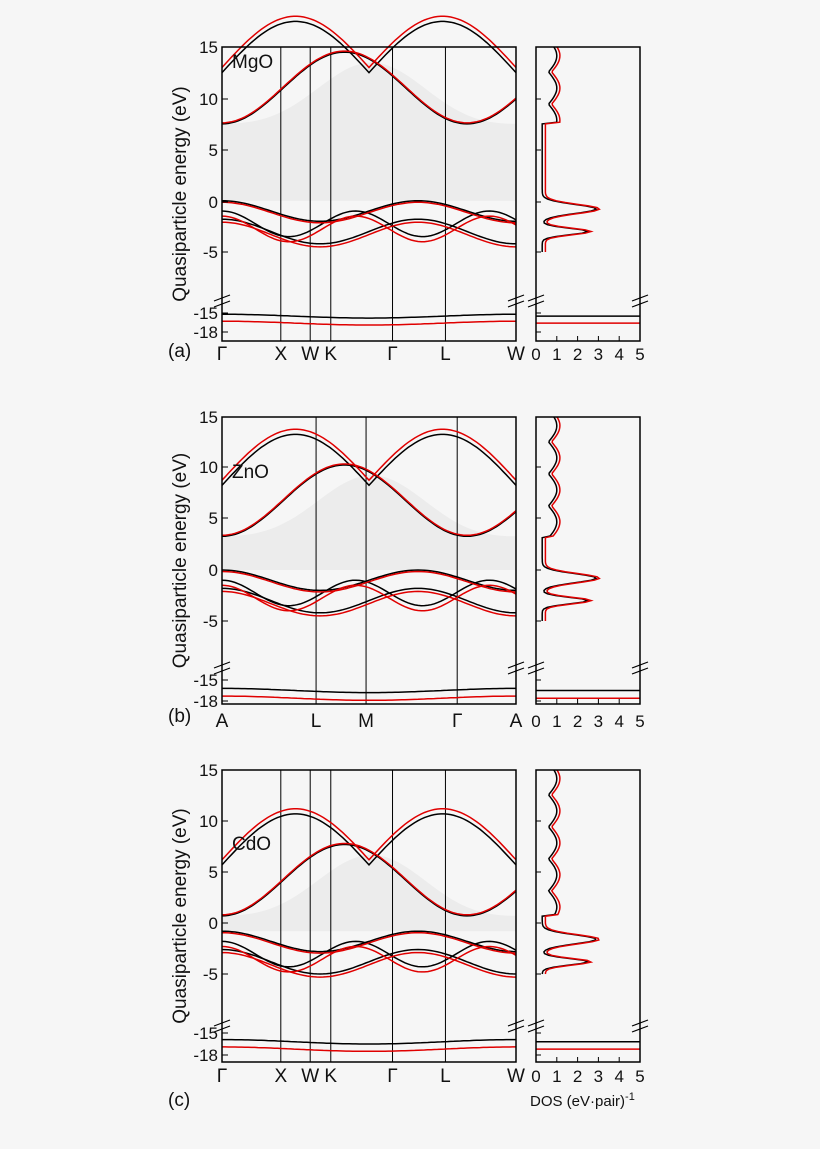 The width and height of the screenshot is (820, 1149). I want to click on material-label: ZnO, so click(250, 472).